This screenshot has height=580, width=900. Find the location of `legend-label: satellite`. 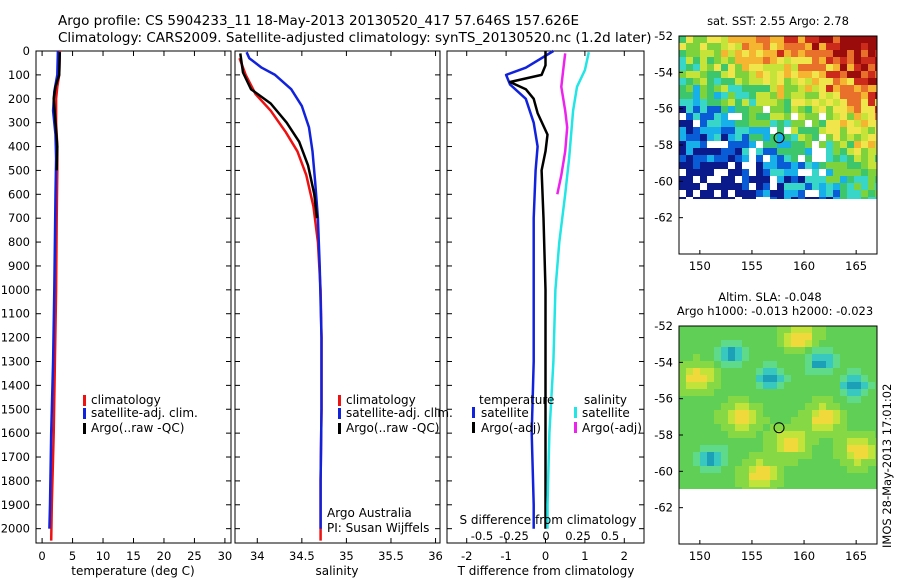

legend-label: satellite is located at coordinates (606, 413).